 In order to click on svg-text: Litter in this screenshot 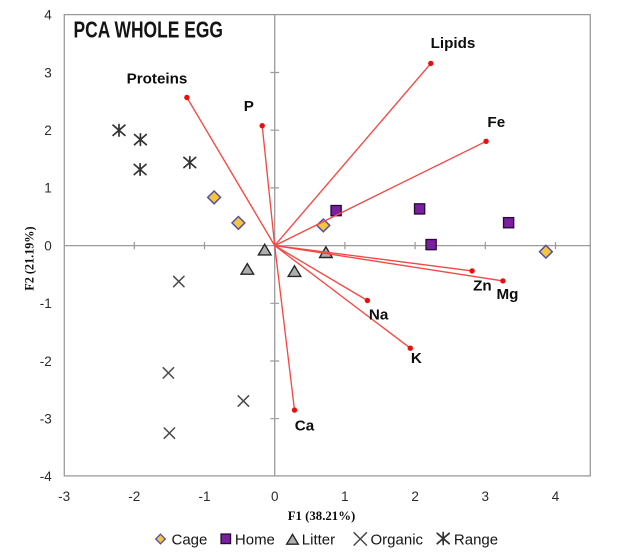, I will do `click(318, 539)`.